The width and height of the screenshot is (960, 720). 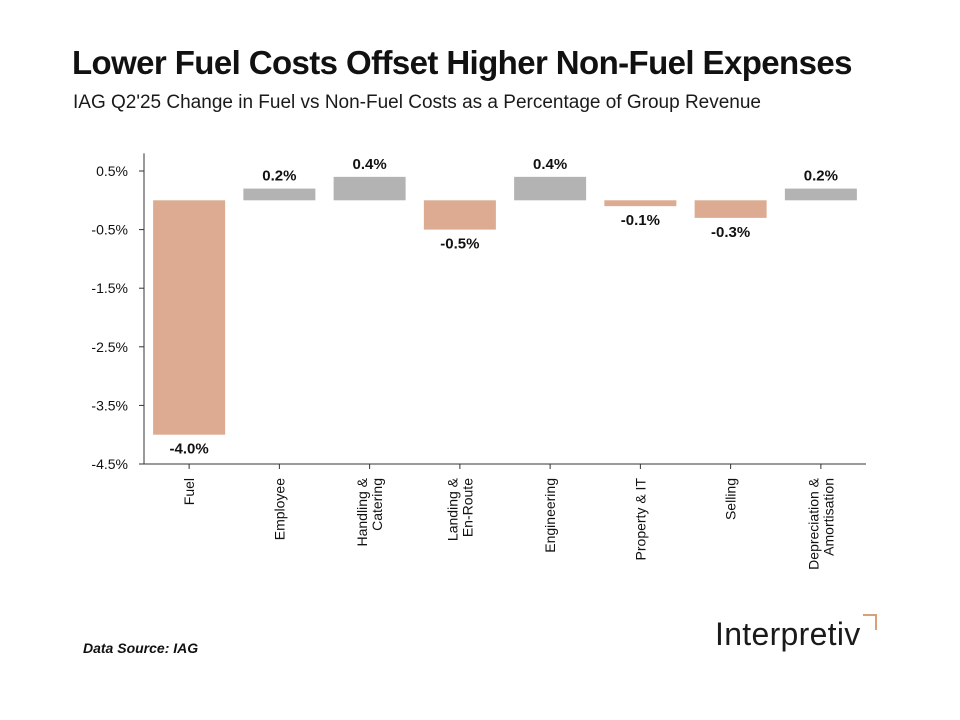 What do you see at coordinates (141, 648) in the screenshot?
I see `data-source-note: Data Source: IAG` at bounding box center [141, 648].